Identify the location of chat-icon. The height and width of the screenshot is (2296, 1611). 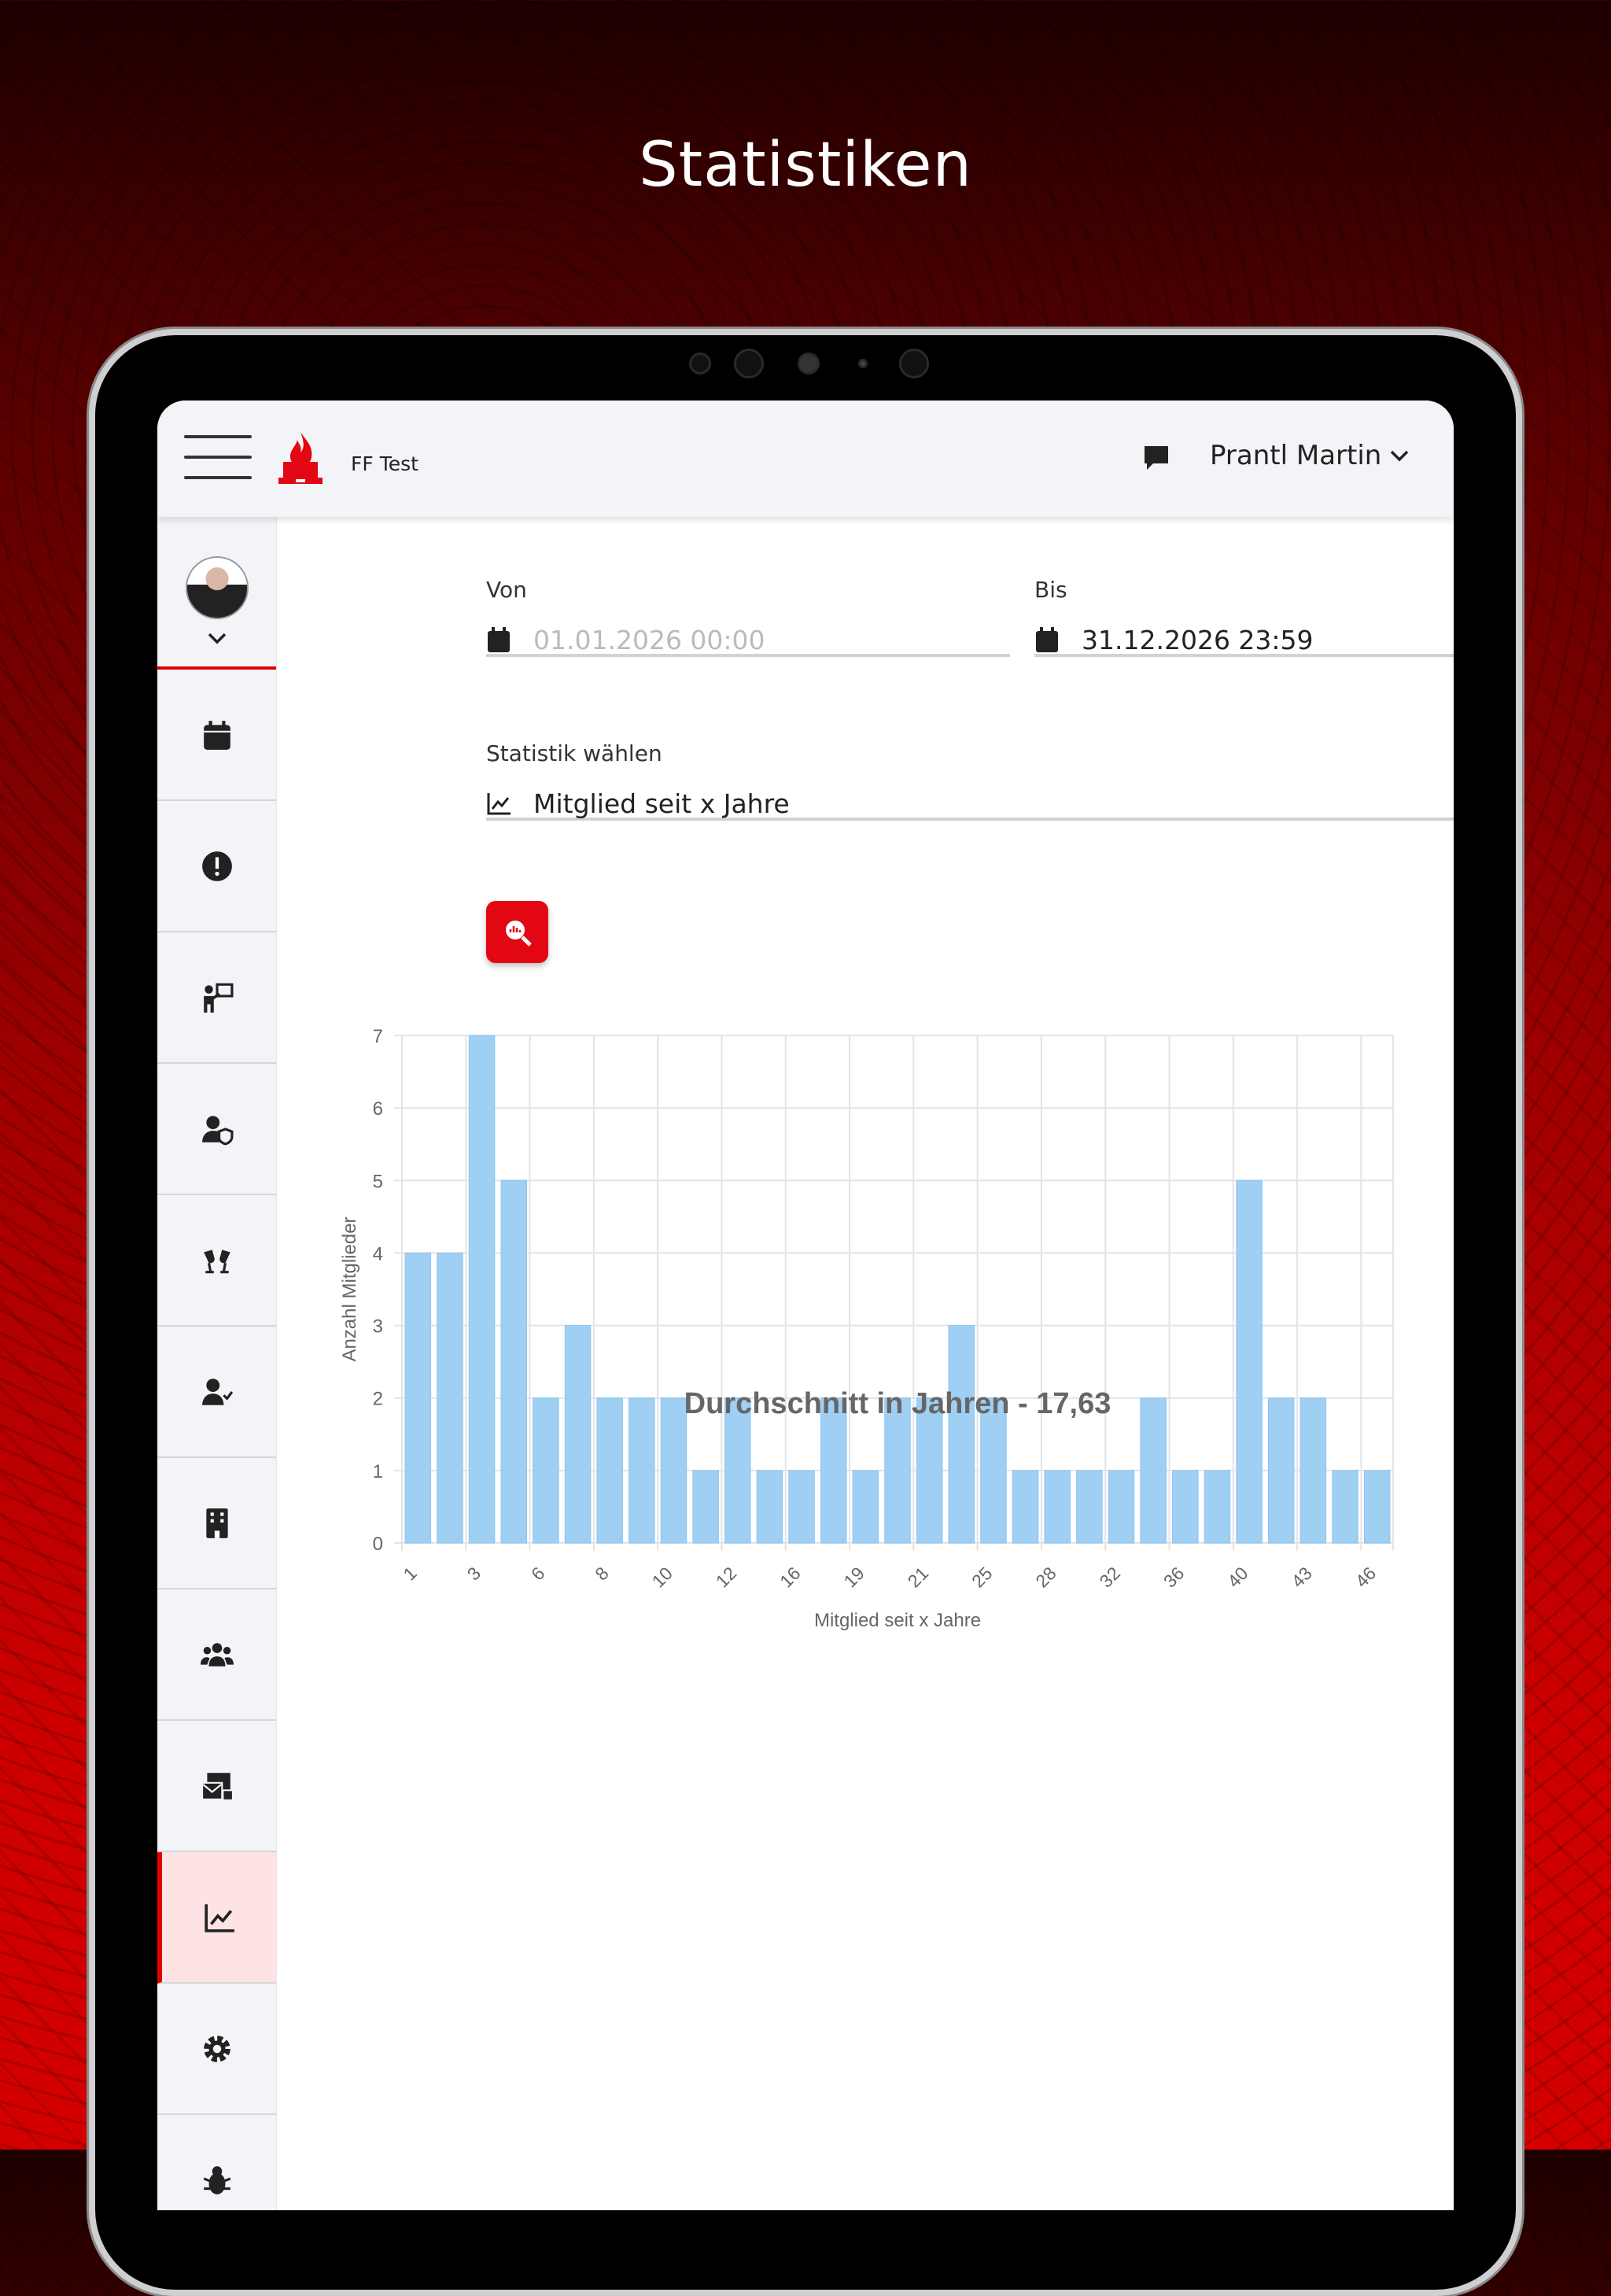
(1156, 458).